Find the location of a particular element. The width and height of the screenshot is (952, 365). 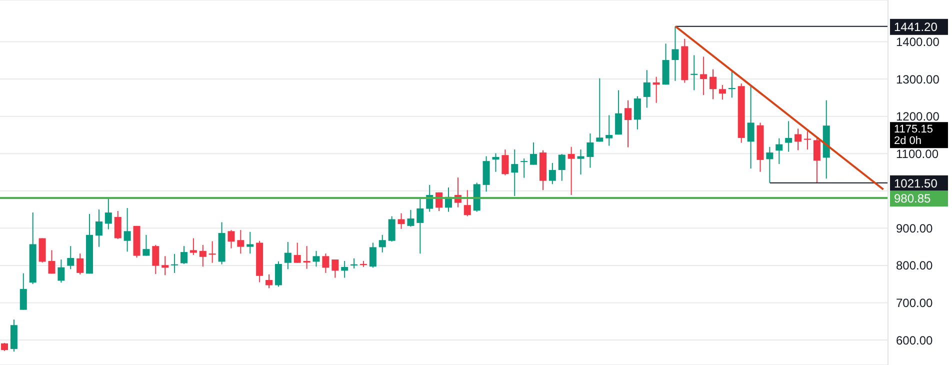

ref-line-label: 1441.20 is located at coordinates (916, 27).